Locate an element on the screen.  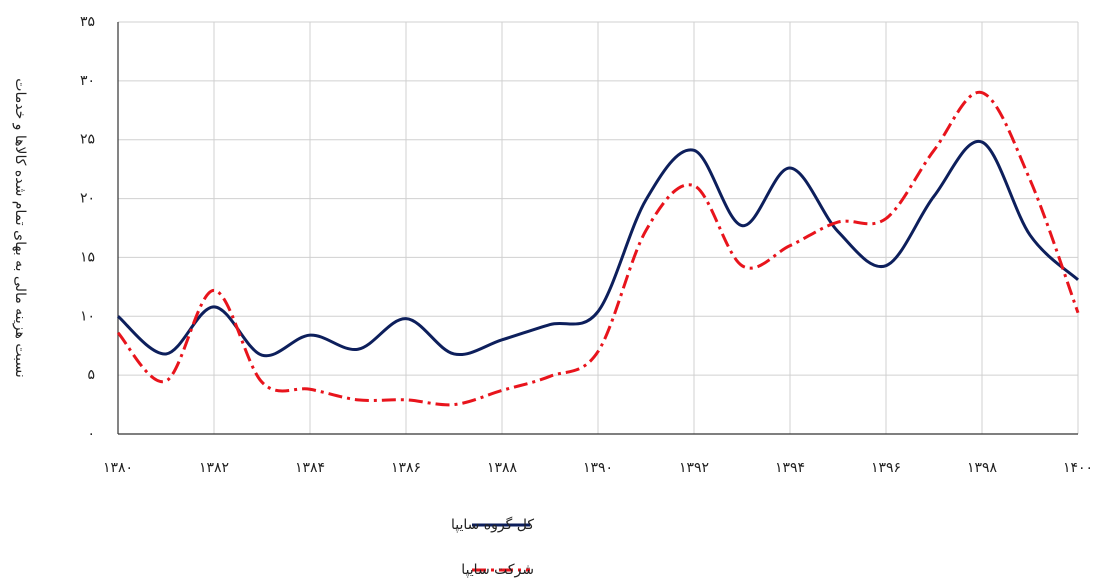
x-tick-label: ۱۴۰۰ is located at coordinates (1078, 468).